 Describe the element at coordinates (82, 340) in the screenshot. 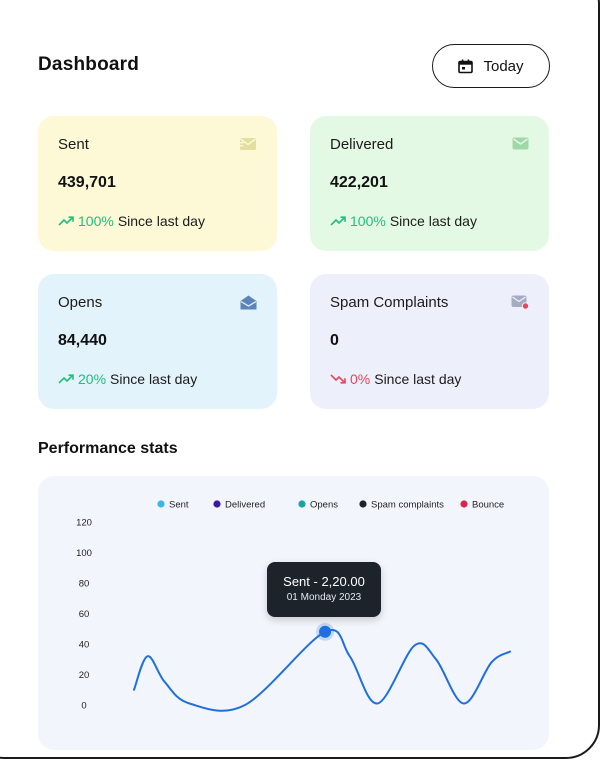

I see `stat-card-value: 84,440` at that location.